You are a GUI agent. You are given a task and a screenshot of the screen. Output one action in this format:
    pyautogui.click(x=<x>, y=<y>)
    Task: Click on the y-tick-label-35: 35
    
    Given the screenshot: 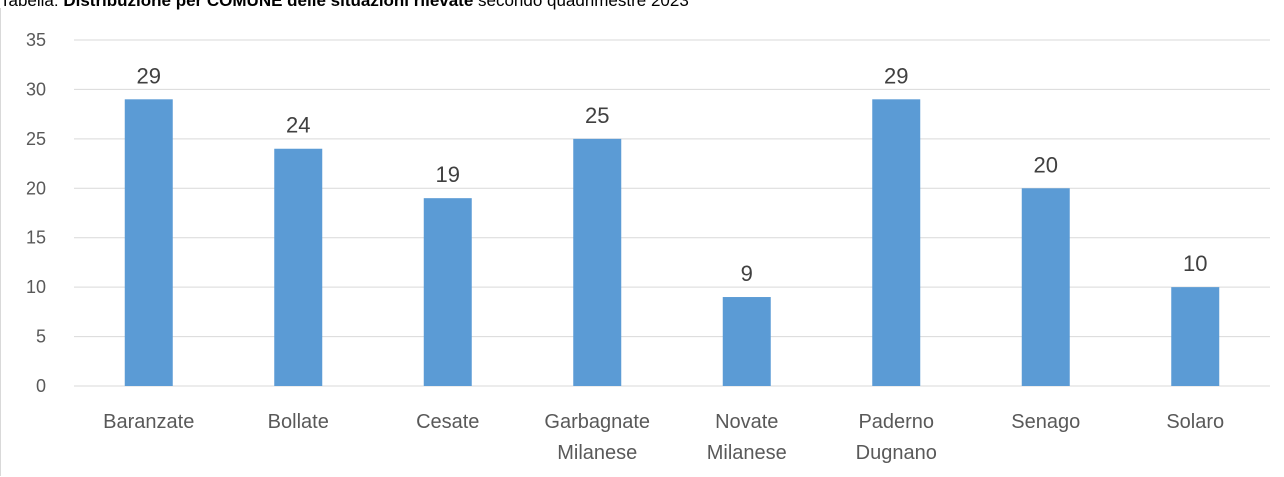 What is the action you would take?
    pyautogui.click(x=36, y=40)
    